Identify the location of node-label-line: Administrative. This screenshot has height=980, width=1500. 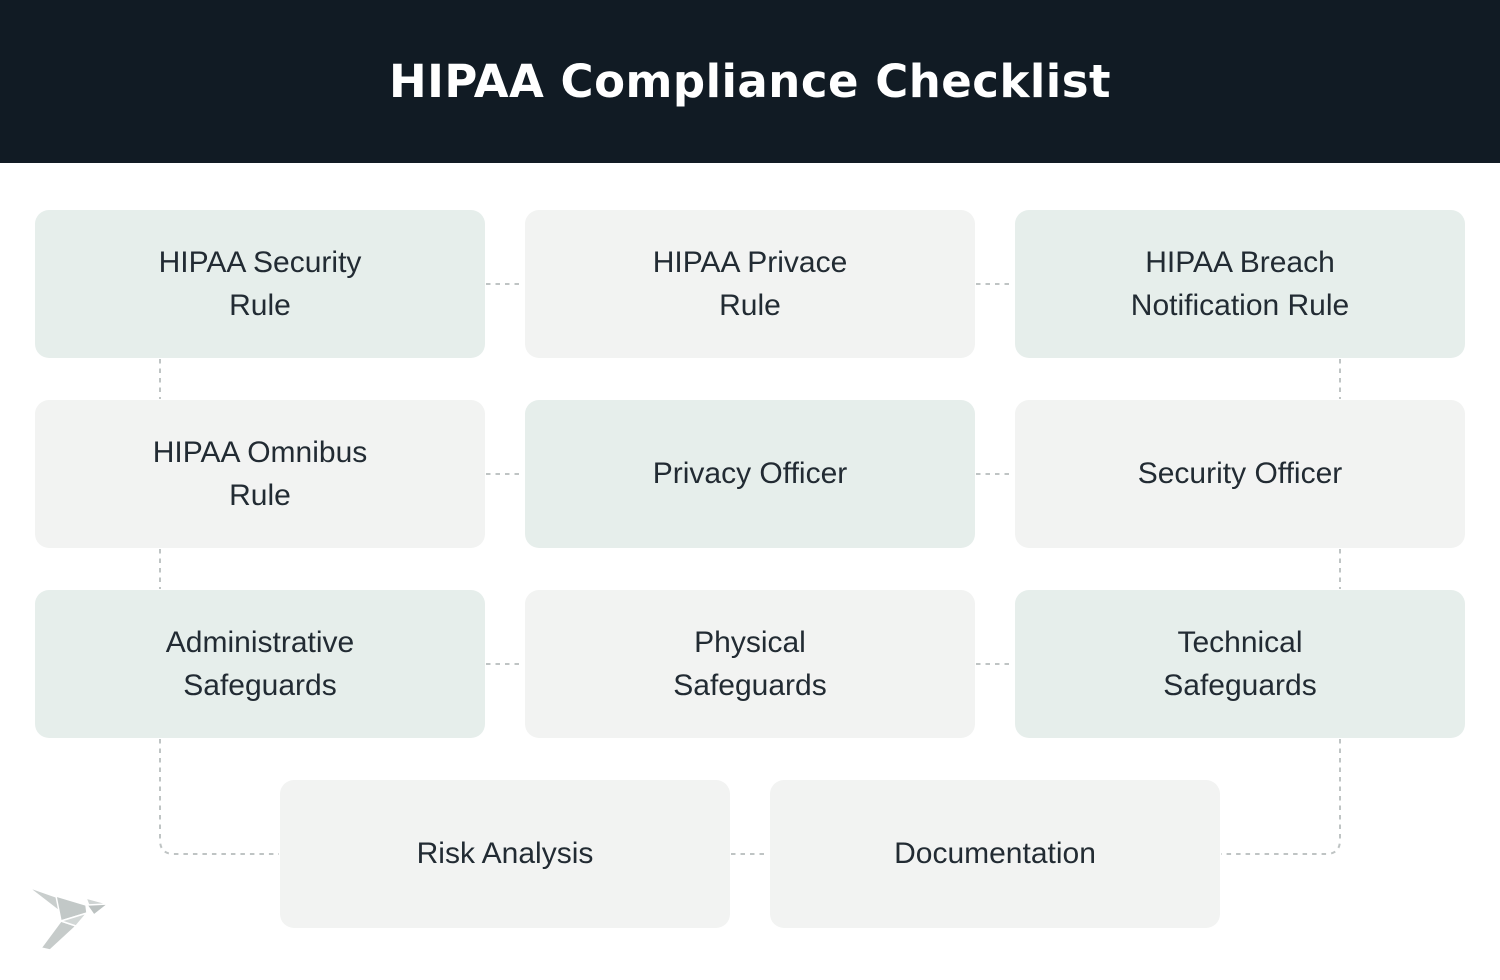
(260, 642).